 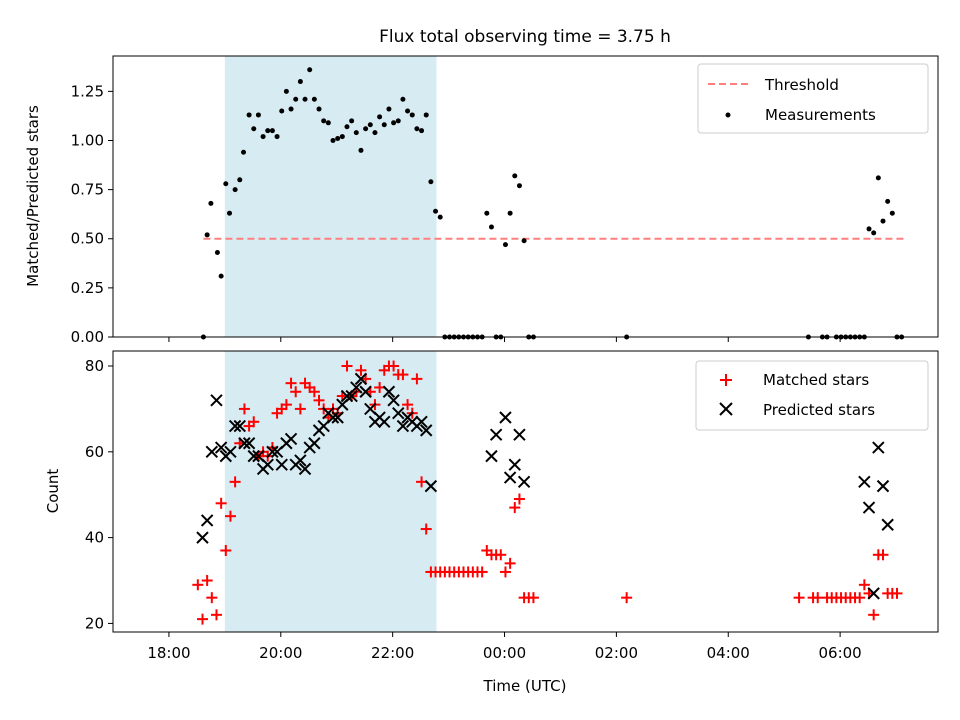 What do you see at coordinates (726, 409) in the screenshot?
I see `legend-predicted-swatch` at bounding box center [726, 409].